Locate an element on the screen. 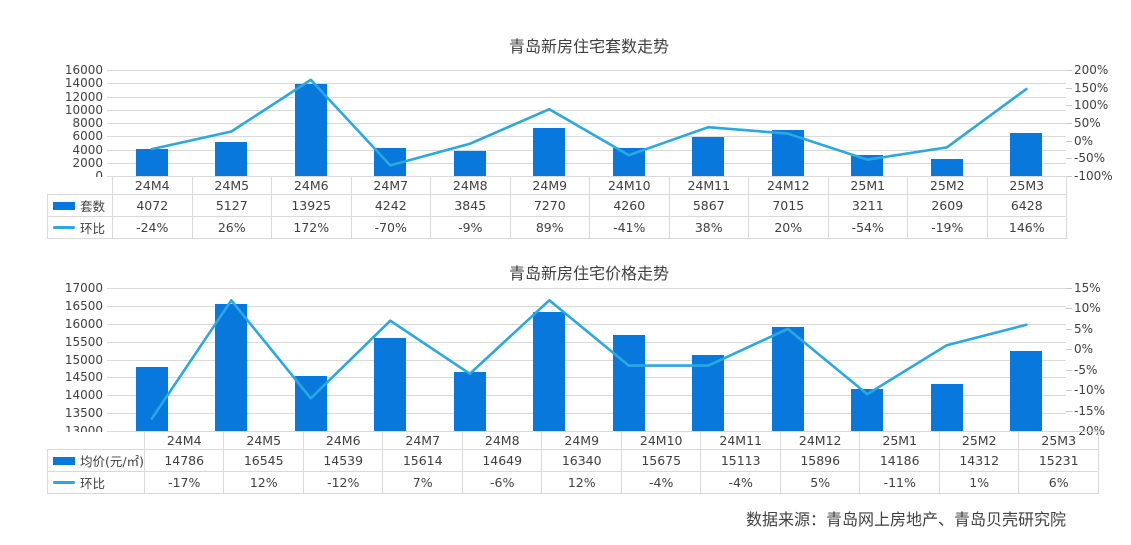 The width and height of the screenshot is (1131, 545). value-cell: -17% is located at coordinates (184, 482).